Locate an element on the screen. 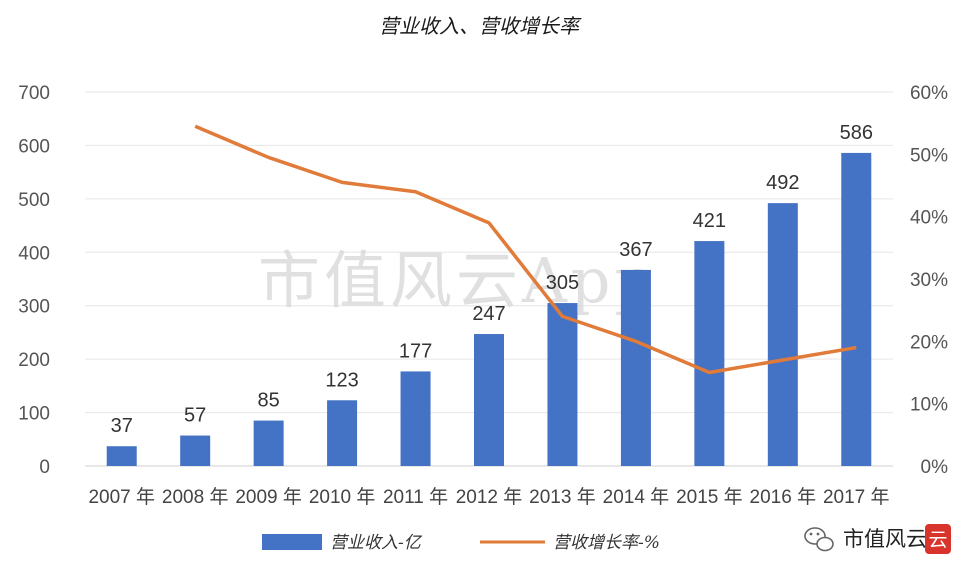 The width and height of the screenshot is (958, 574). y-right-tick-label: 20% is located at coordinates (929, 342).